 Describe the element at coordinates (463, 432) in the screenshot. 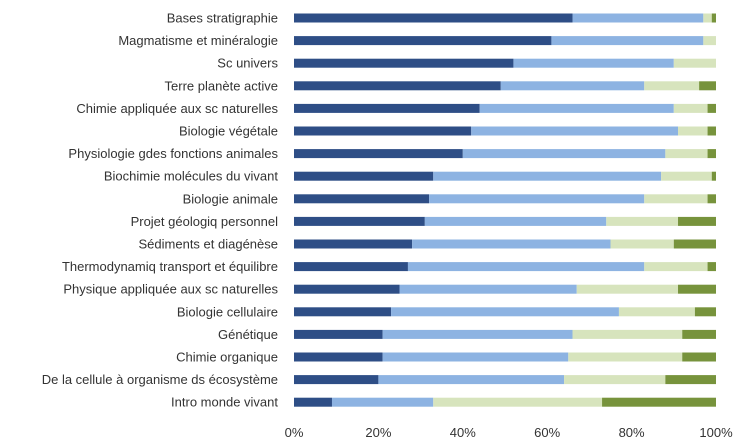

I see `x-tick-label: 40%` at that location.